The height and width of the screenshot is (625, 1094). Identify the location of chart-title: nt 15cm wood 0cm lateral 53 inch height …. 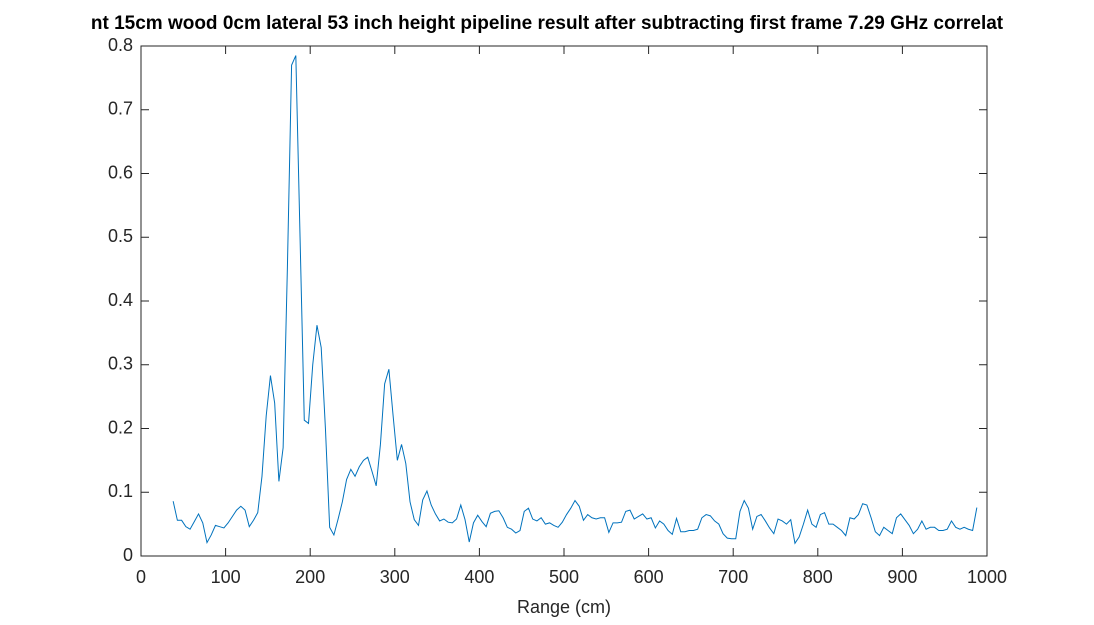
(547, 23).